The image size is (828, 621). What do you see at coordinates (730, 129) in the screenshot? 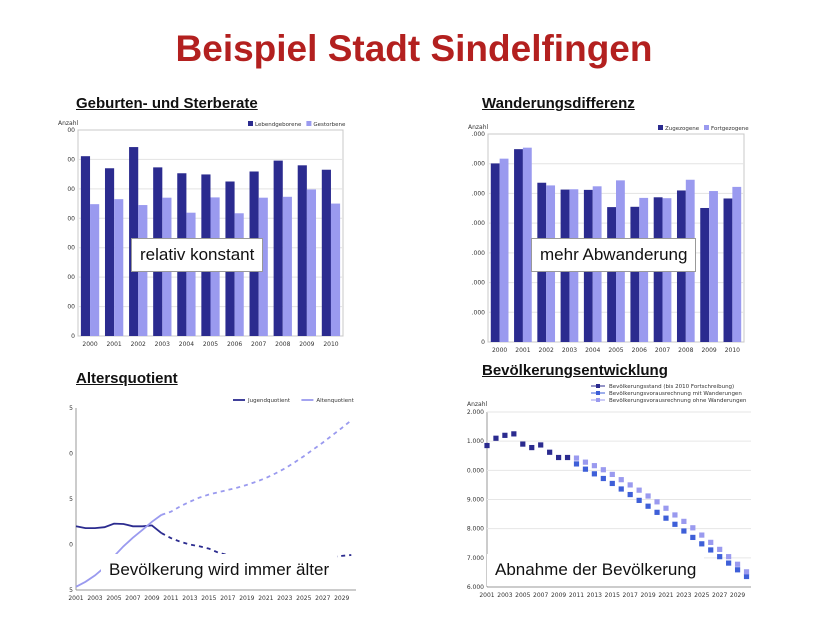
I see `legend-label: Fortgezogene` at bounding box center [730, 129].